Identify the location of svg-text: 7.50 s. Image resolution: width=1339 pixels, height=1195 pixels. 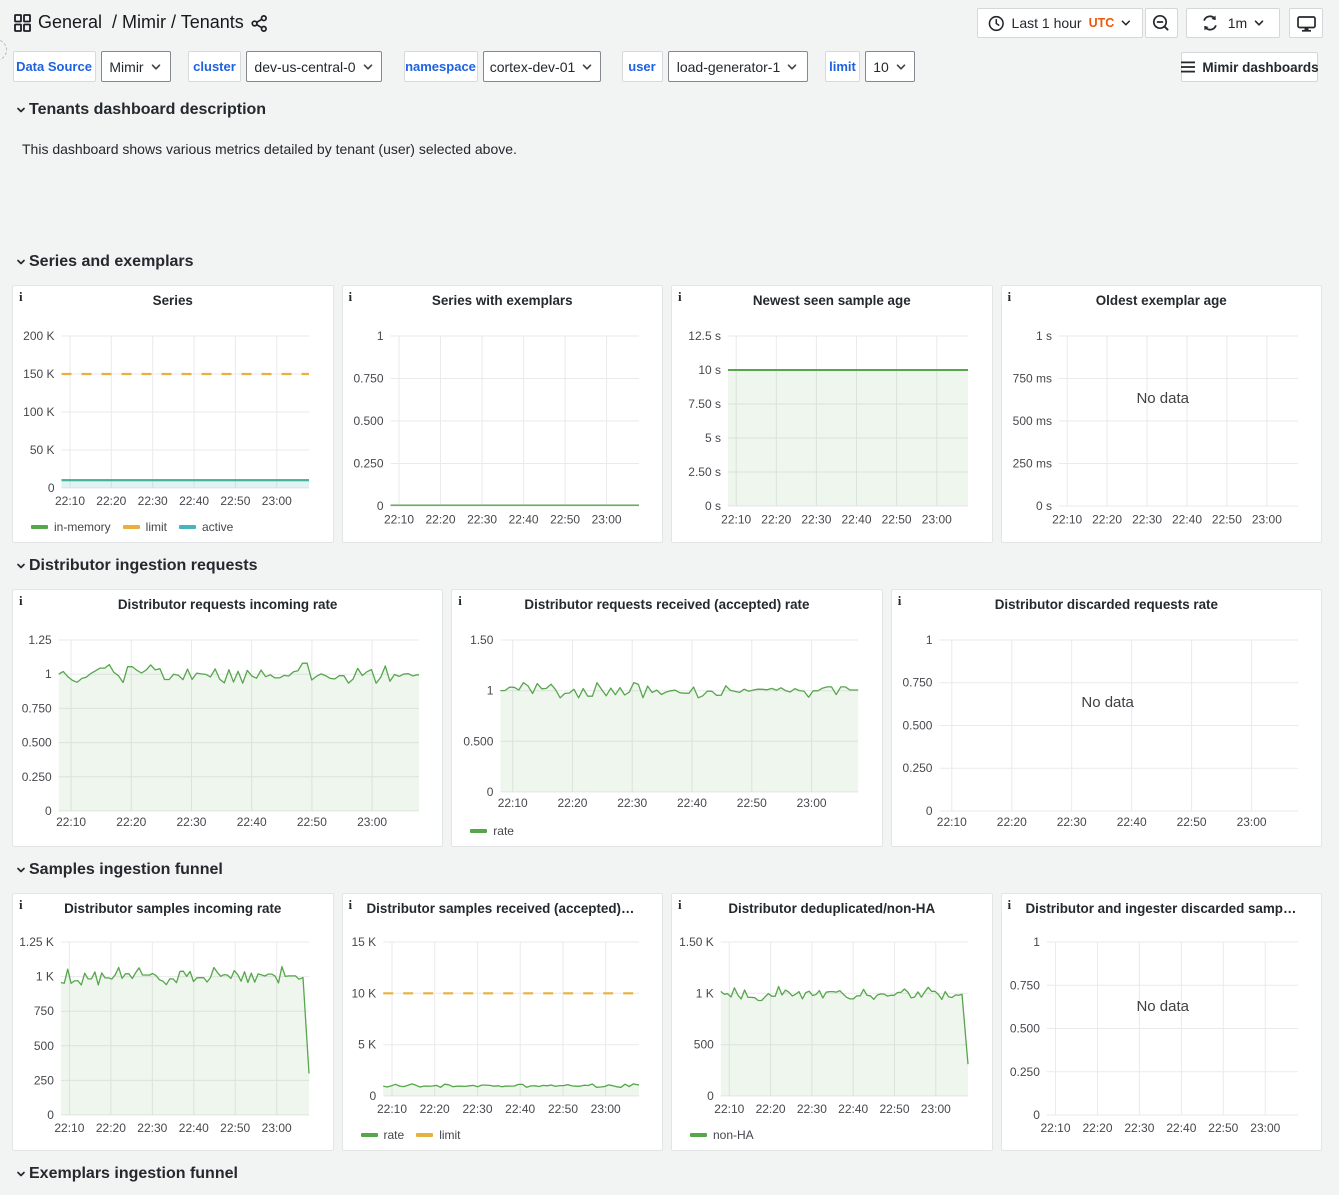
(704, 404).